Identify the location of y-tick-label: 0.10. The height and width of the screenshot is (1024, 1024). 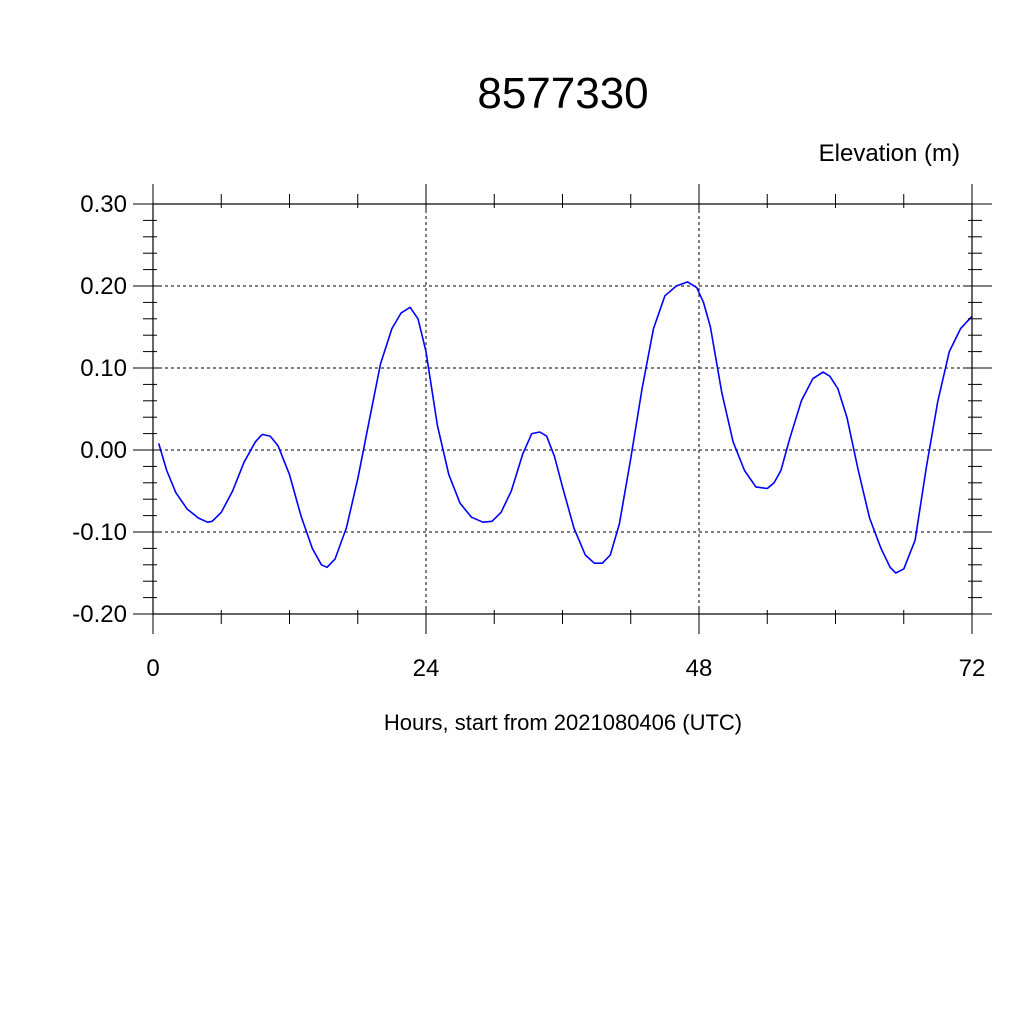
(103, 368).